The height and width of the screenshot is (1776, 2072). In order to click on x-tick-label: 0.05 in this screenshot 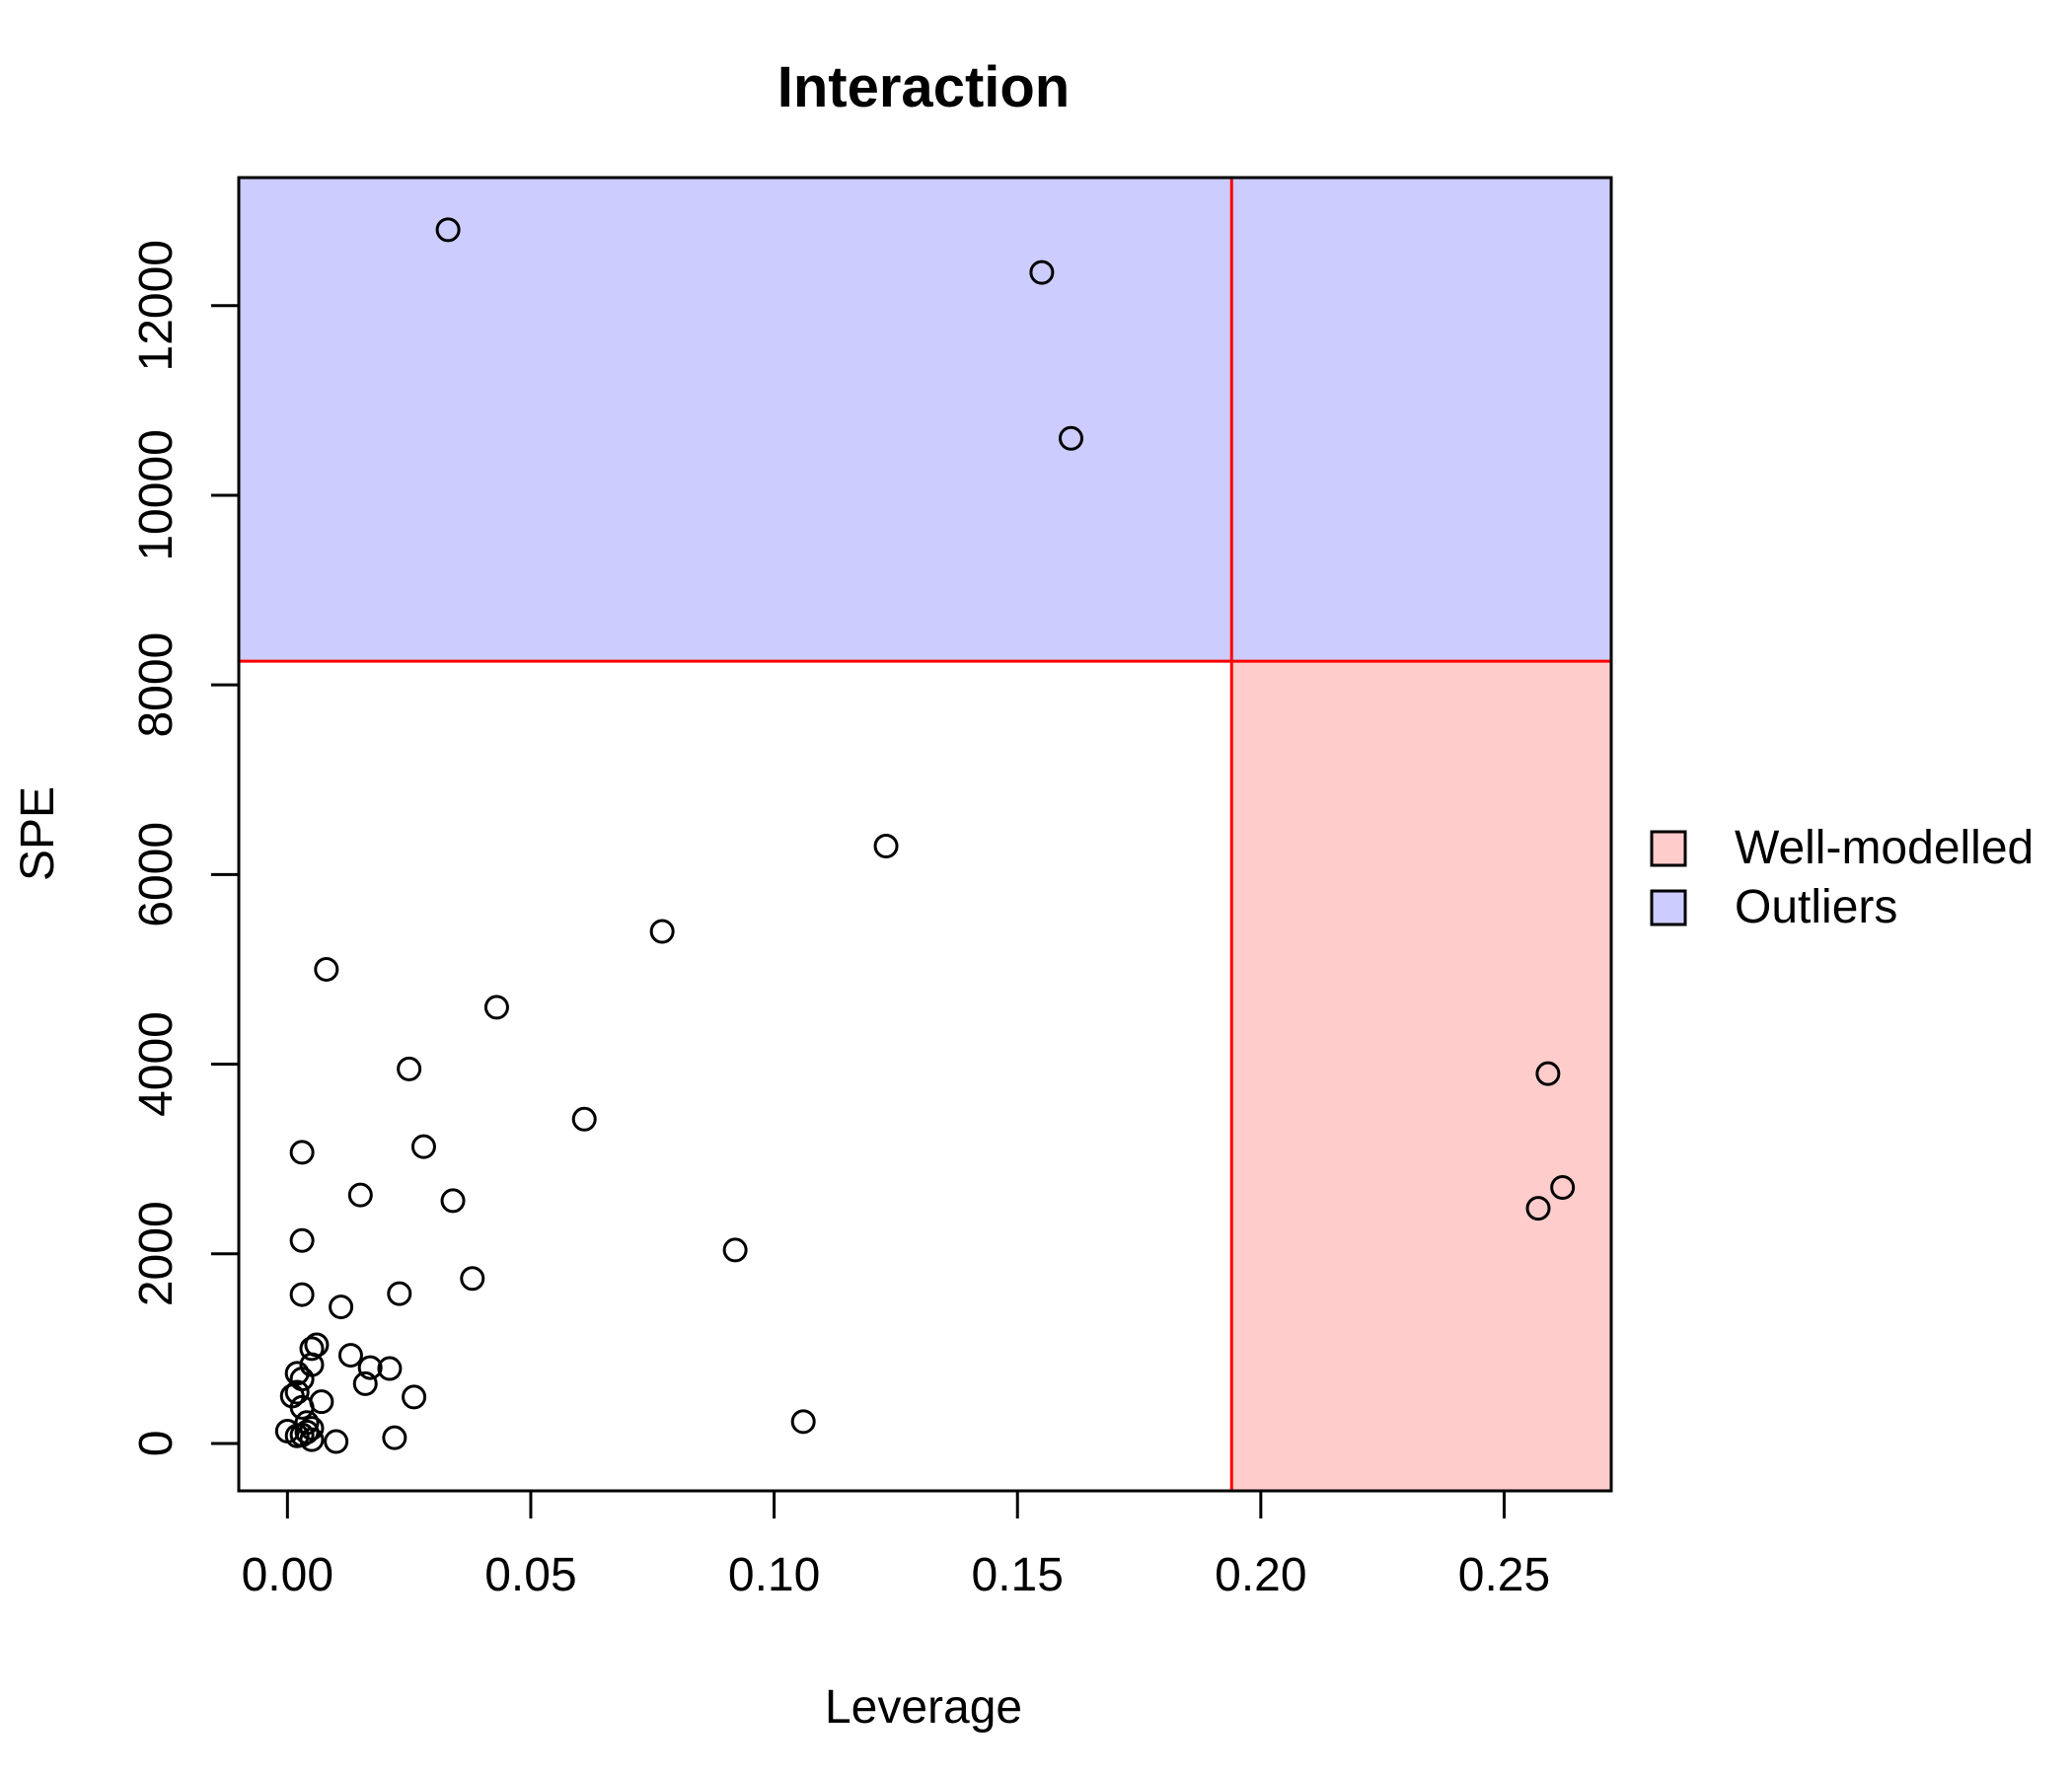, I will do `click(530, 1575)`.